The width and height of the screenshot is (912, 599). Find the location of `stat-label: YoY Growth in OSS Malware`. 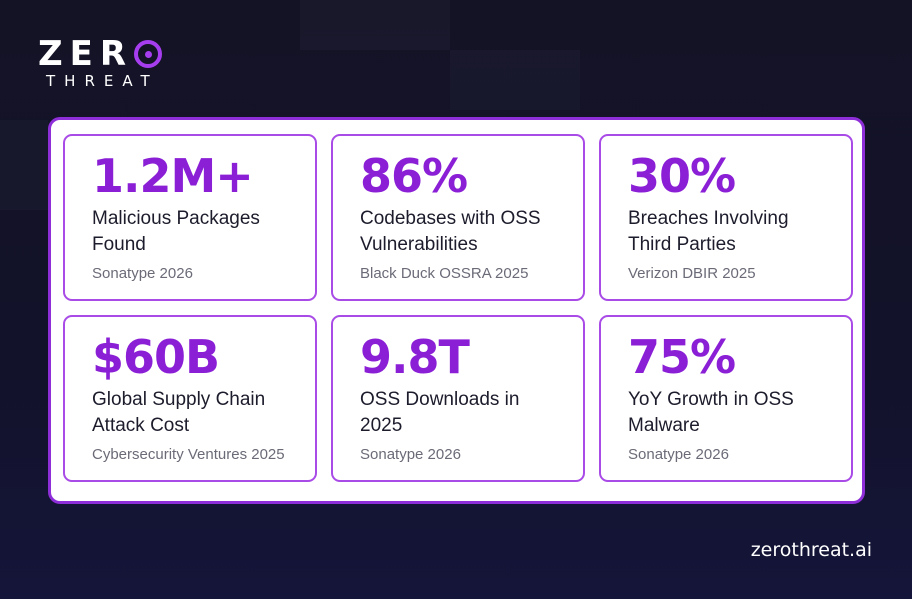

stat-label: YoY Growth in OSS Malware is located at coordinates (711, 412).